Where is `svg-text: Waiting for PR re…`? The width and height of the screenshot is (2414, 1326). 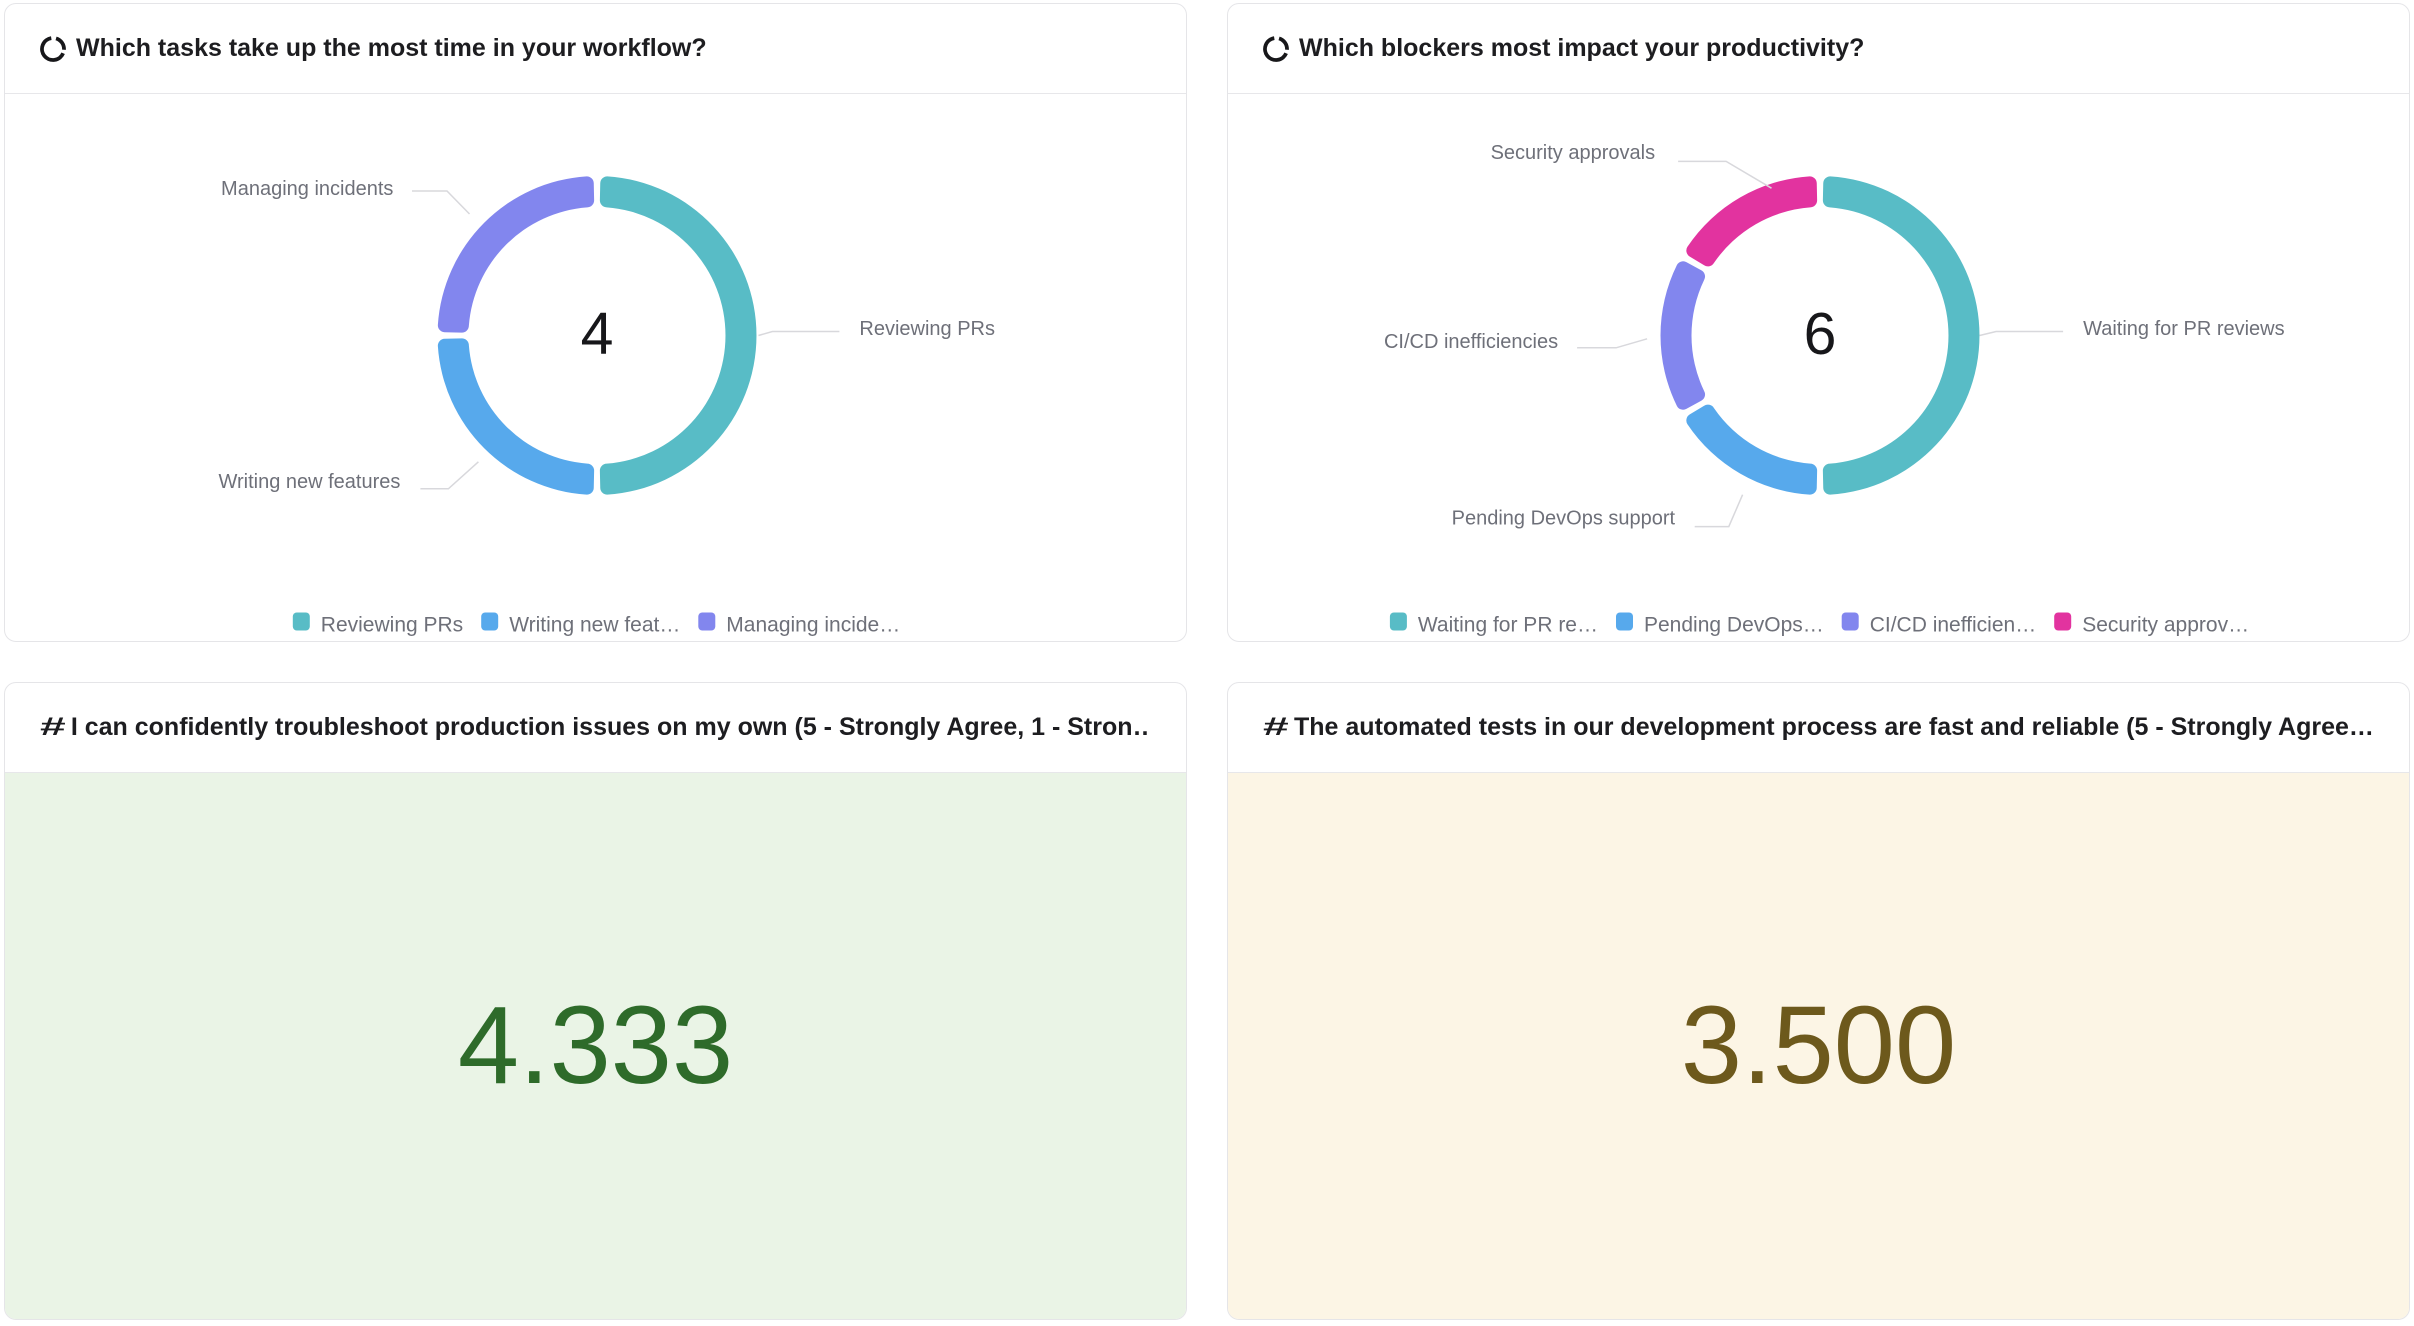 svg-text: Waiting for PR re… is located at coordinates (1508, 625).